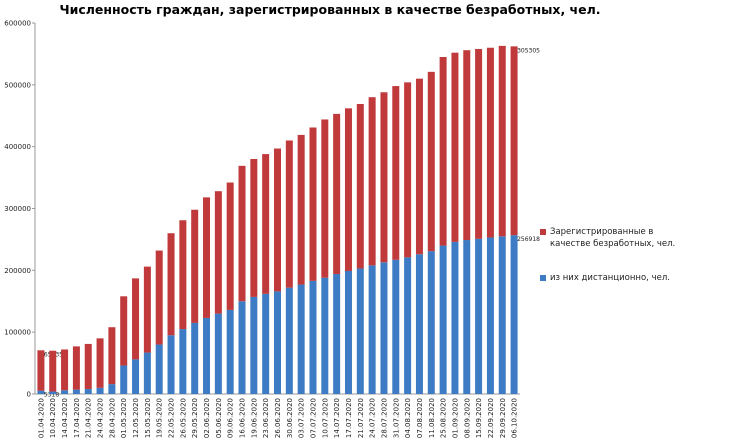 The image size is (735, 441). What do you see at coordinates (337, 418) in the screenshot?
I see `x-tick-label: 14.07.2020` at bounding box center [337, 418].